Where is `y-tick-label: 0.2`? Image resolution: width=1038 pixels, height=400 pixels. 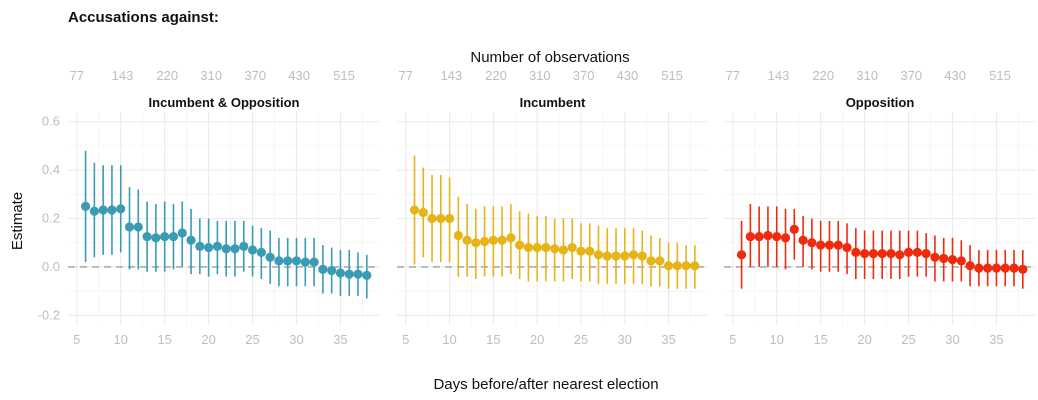 y-tick-label: 0.2 is located at coordinates (51, 218).